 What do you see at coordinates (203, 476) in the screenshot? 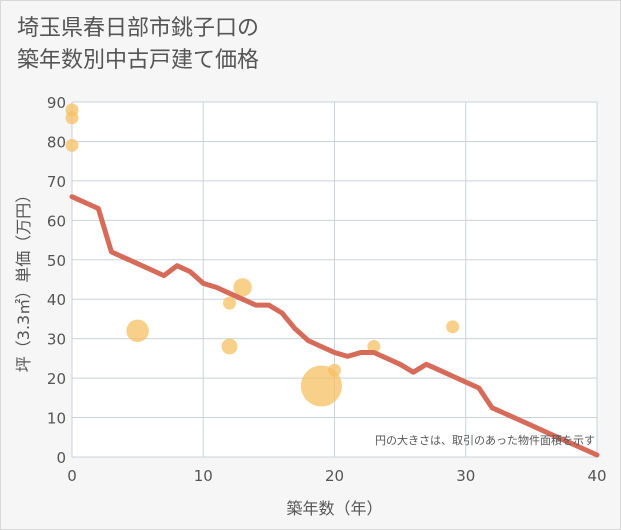
I see `x-tick-label: 10` at bounding box center [203, 476].